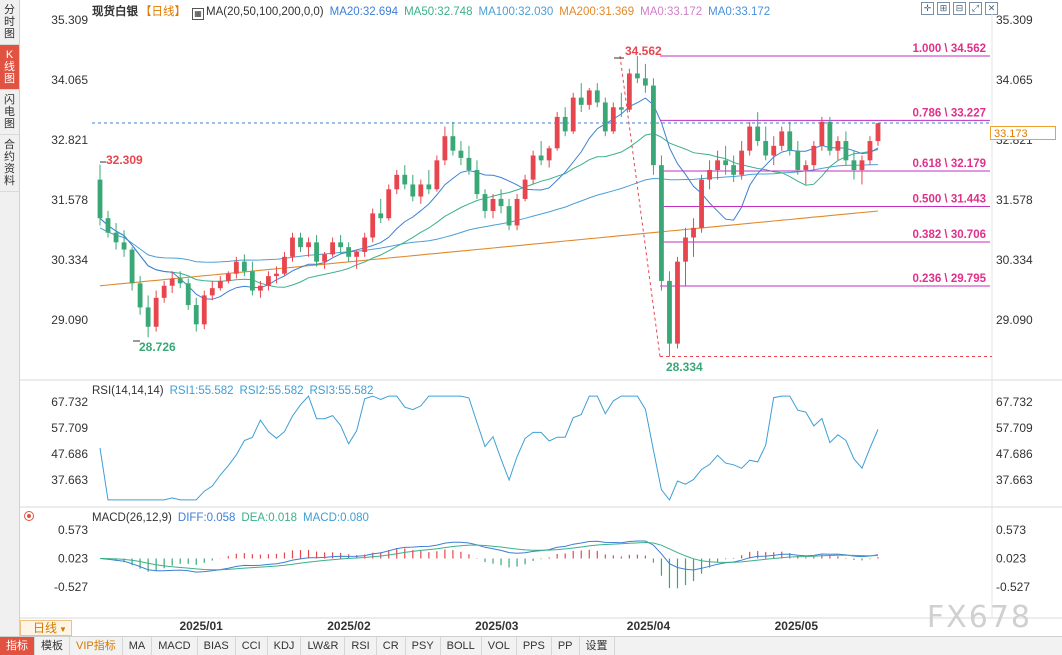  I want to click on annotation-left-high: 32.309, so click(124, 160).